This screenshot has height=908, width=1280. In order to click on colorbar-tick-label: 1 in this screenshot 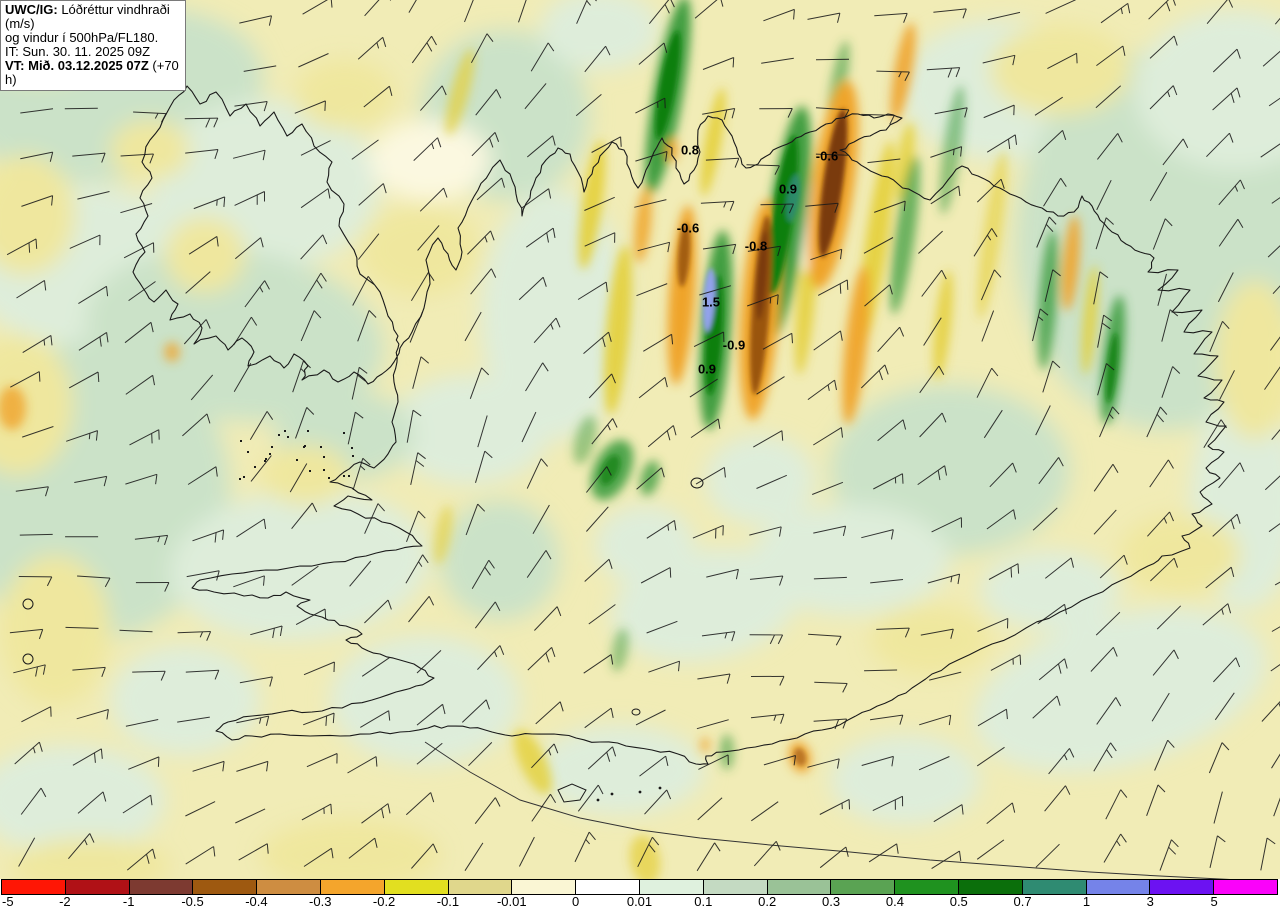, I will do `click(1086, 901)`.